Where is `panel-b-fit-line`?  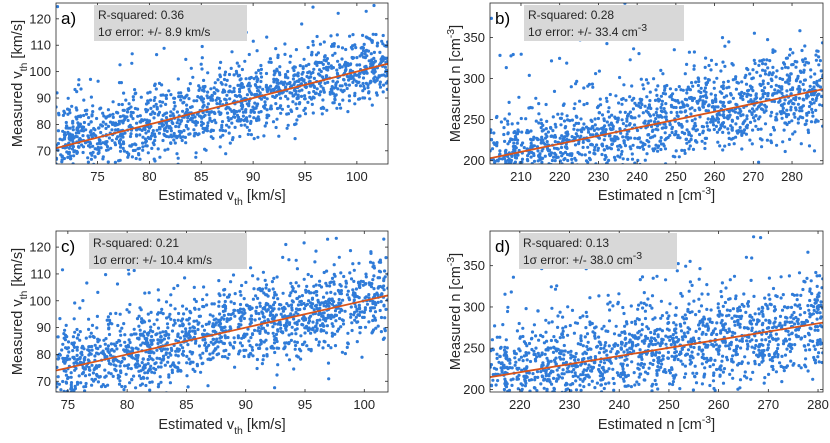 panel-b-fit-line is located at coordinates (656, 124).